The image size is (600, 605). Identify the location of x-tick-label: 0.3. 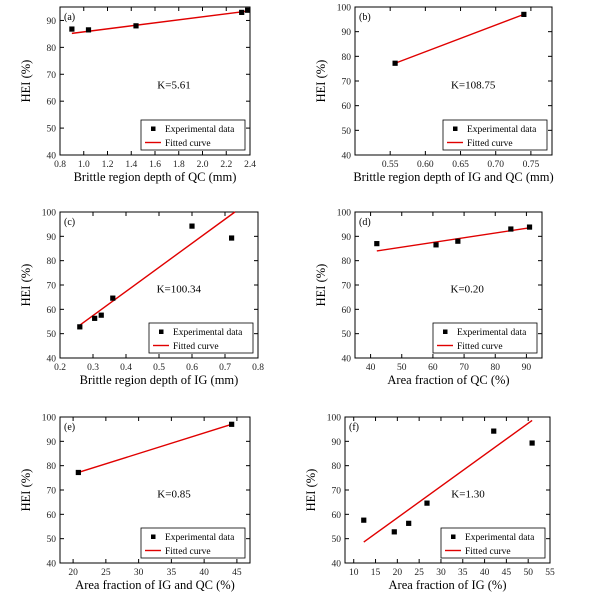
(93, 368).